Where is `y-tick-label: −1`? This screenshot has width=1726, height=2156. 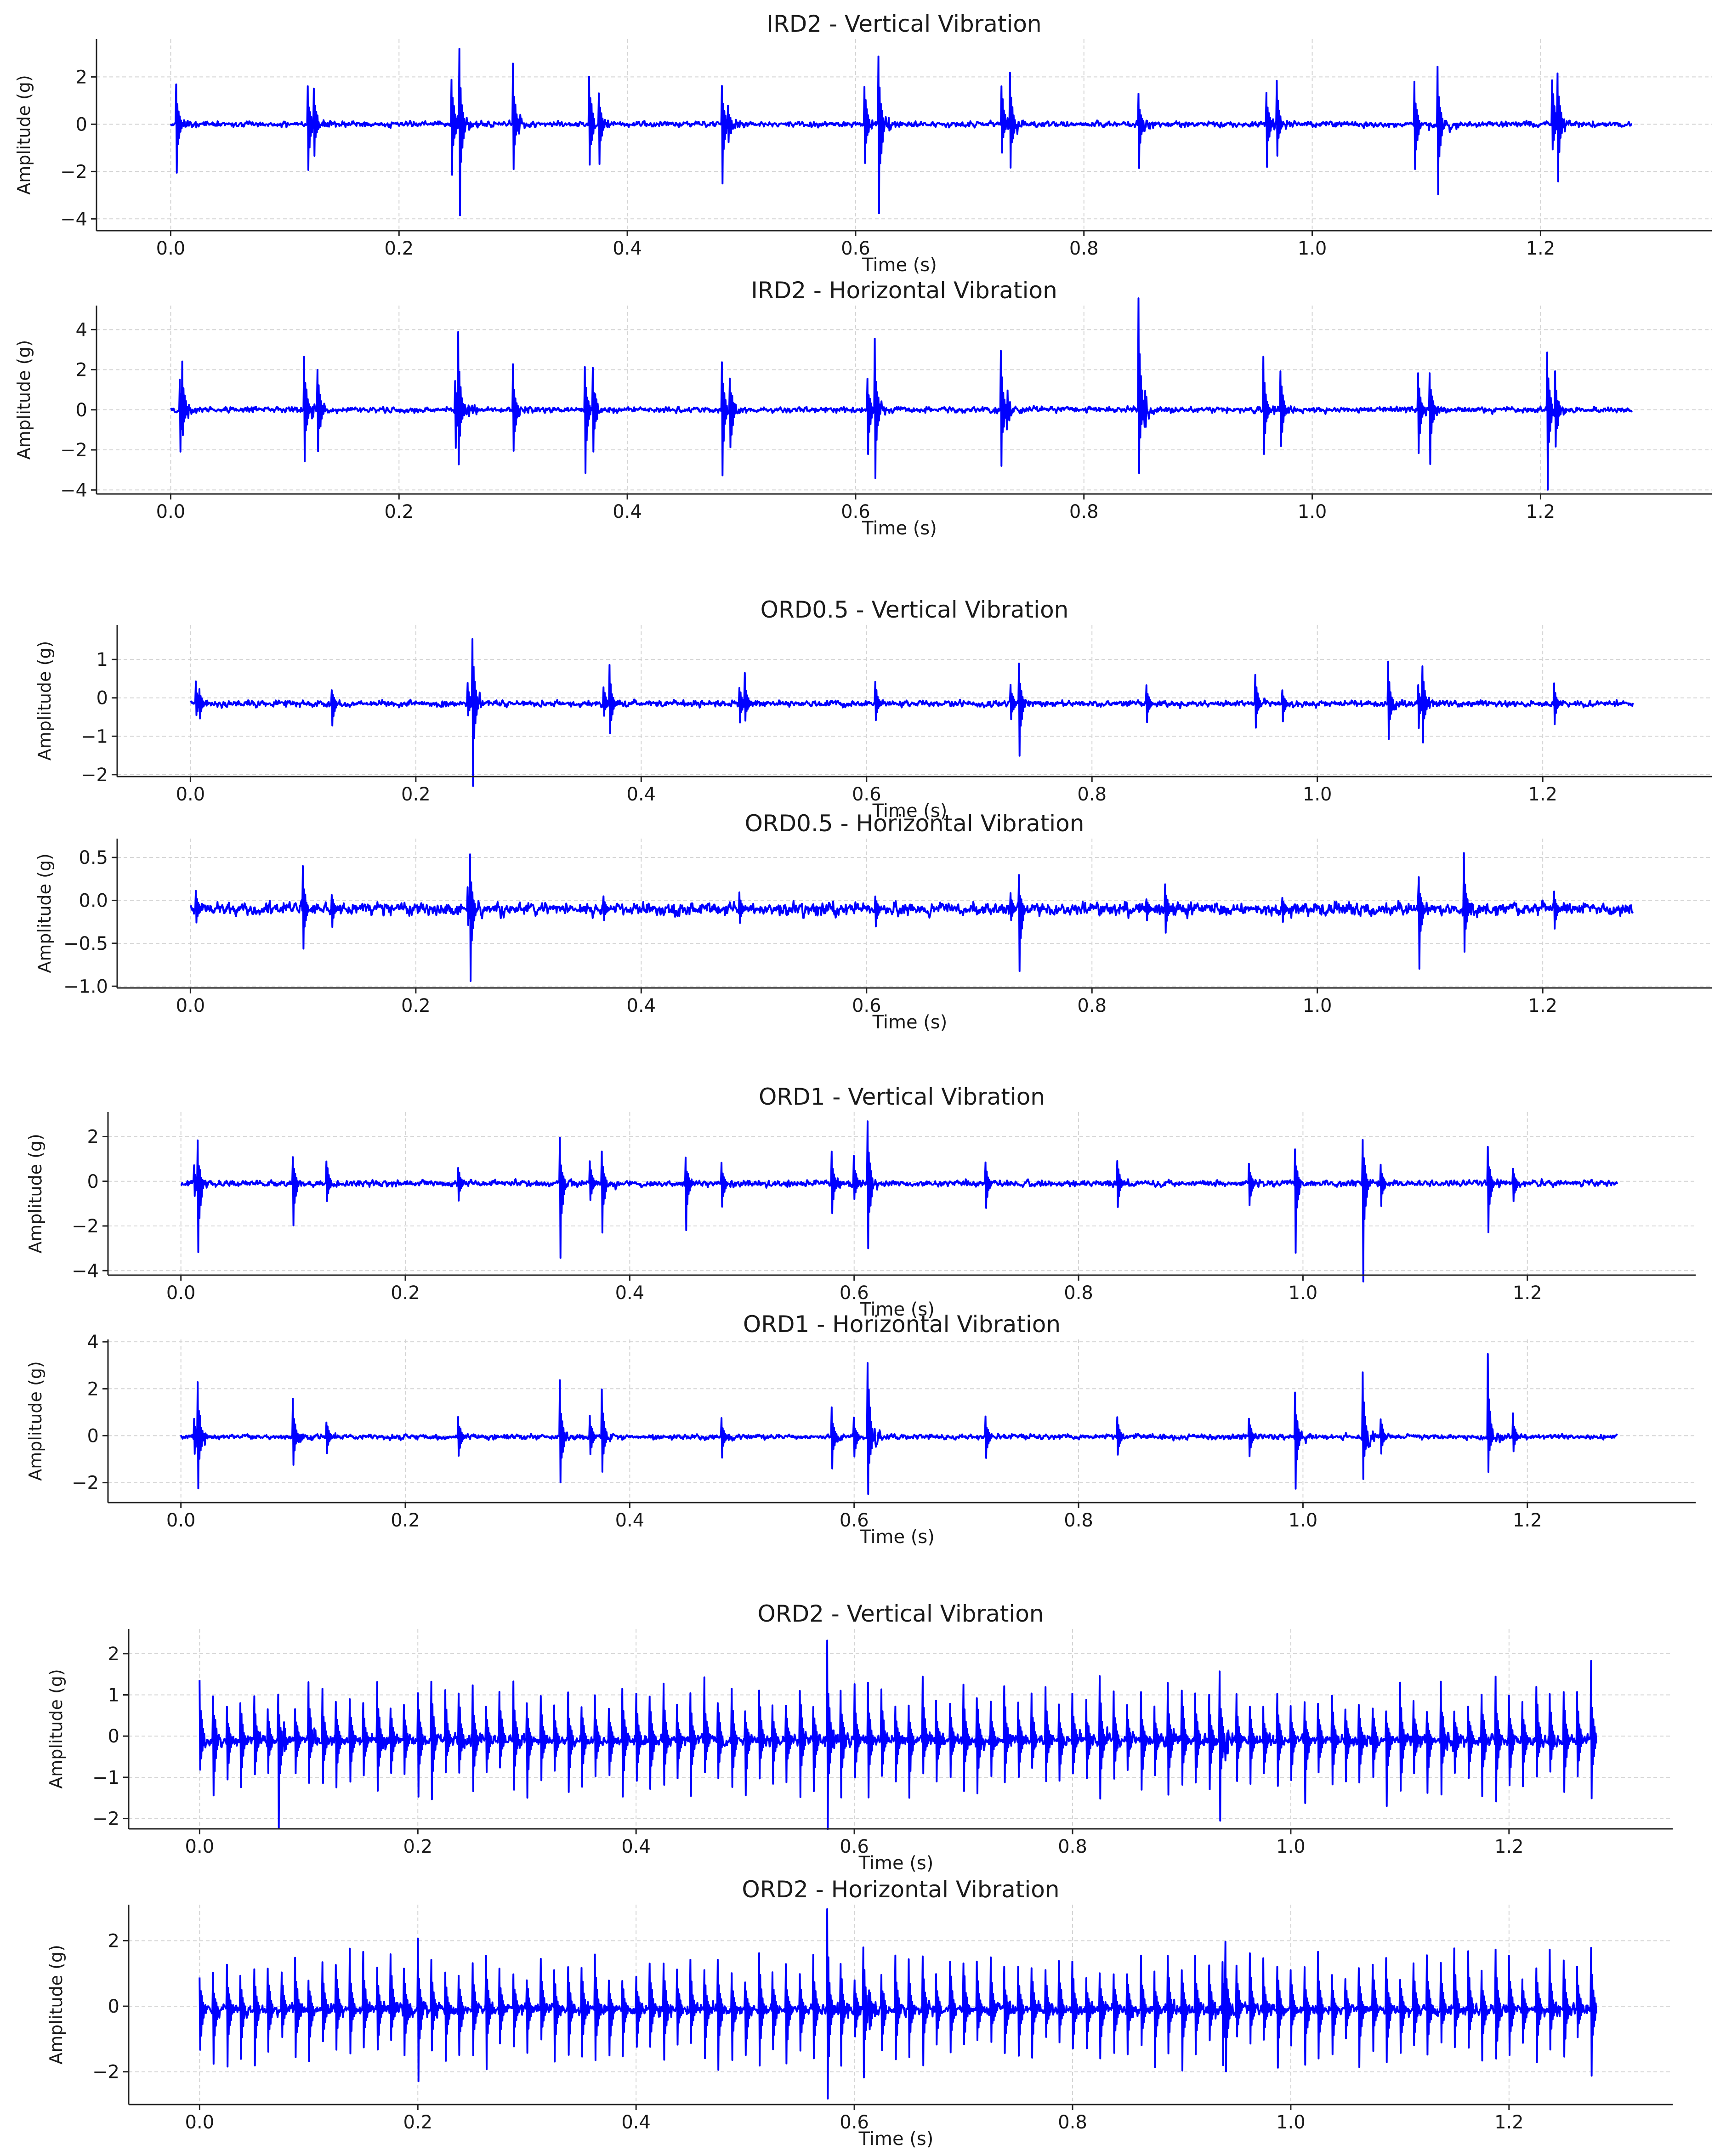 y-tick-label: −1 is located at coordinates (94, 736).